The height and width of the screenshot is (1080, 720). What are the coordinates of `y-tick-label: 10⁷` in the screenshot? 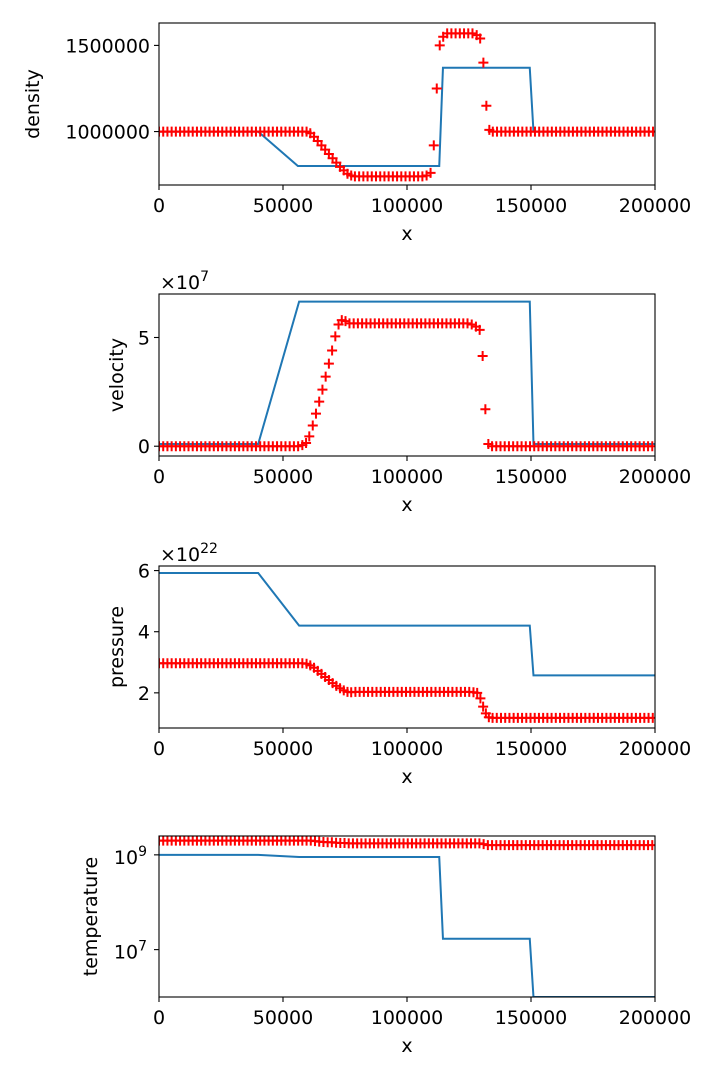 It's located at (130, 951).